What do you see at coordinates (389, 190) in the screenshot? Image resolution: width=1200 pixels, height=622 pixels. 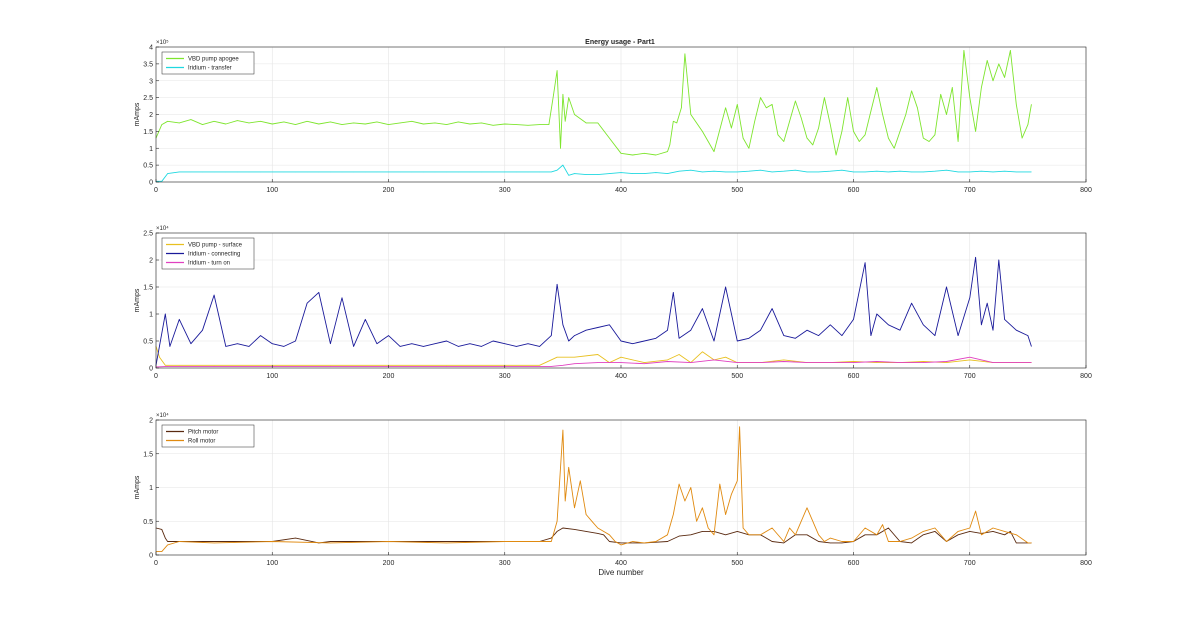 I see `panel-1-xtick-label-2: 200` at bounding box center [389, 190].